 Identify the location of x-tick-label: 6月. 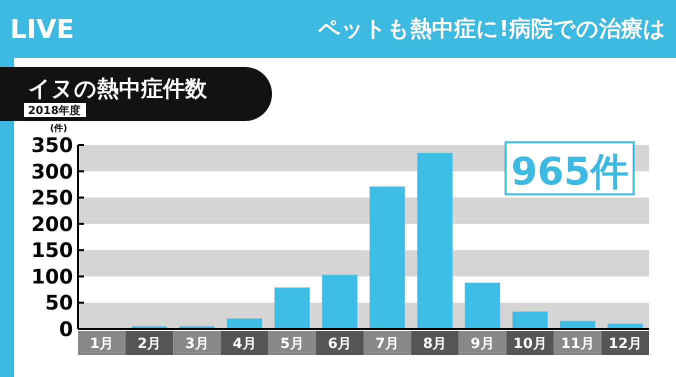
(340, 344).